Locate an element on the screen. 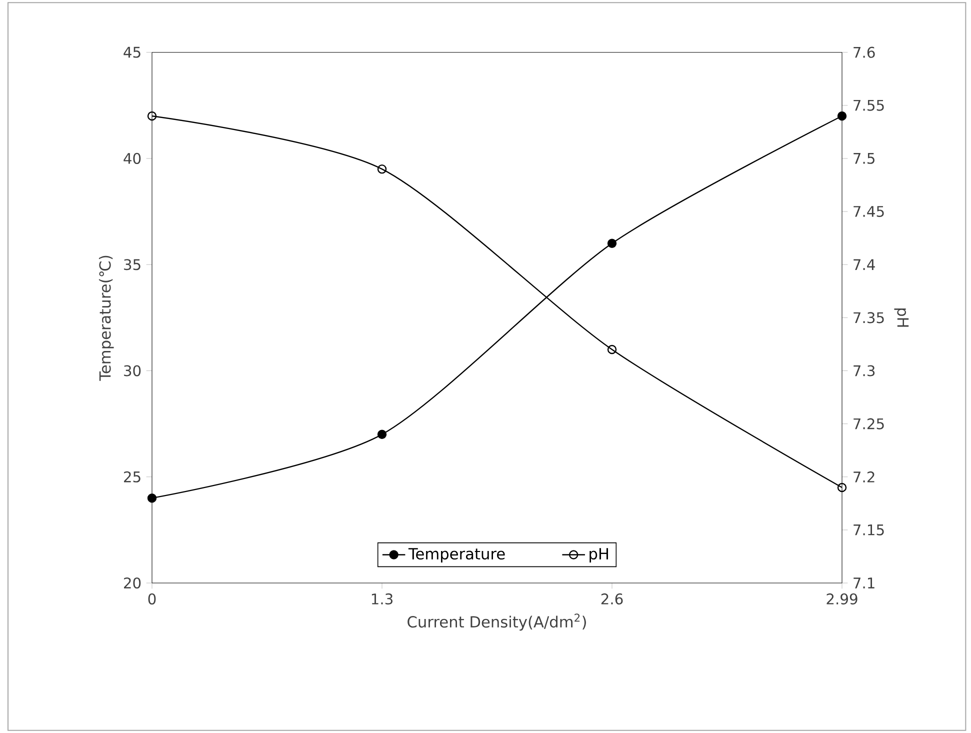 The height and width of the screenshot is (733, 971). y-tick-label: 45 is located at coordinates (132, 52).